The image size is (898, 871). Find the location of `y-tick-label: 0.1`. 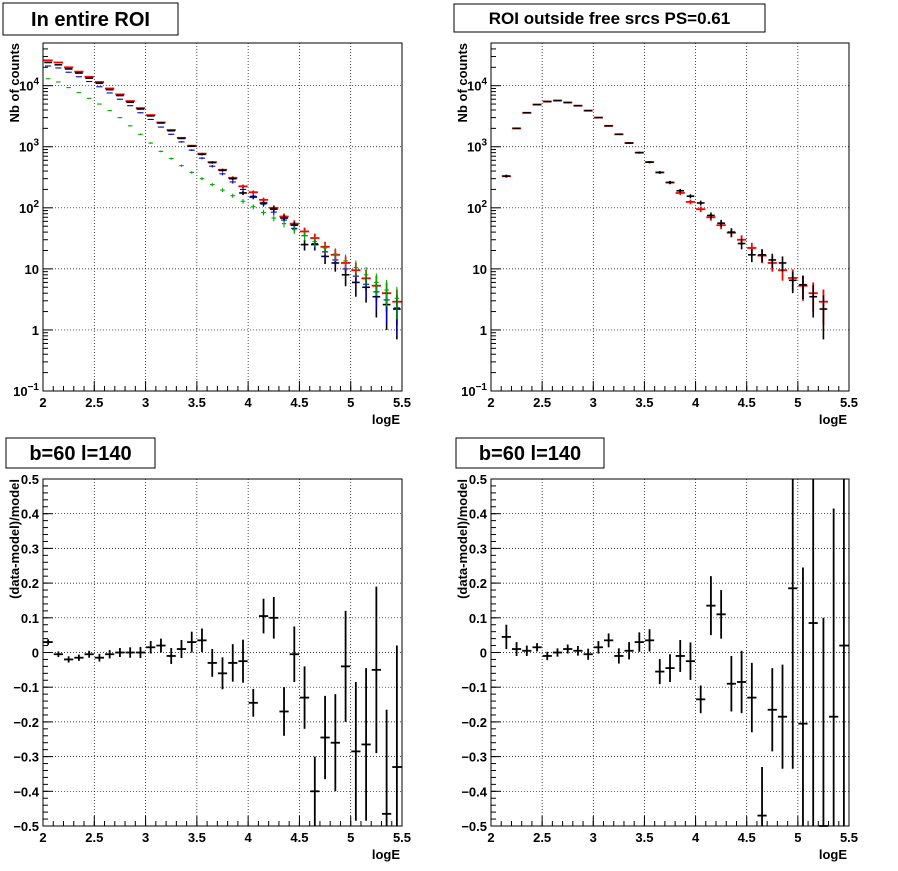

y-tick-label: 0.1 is located at coordinates (30, 618).